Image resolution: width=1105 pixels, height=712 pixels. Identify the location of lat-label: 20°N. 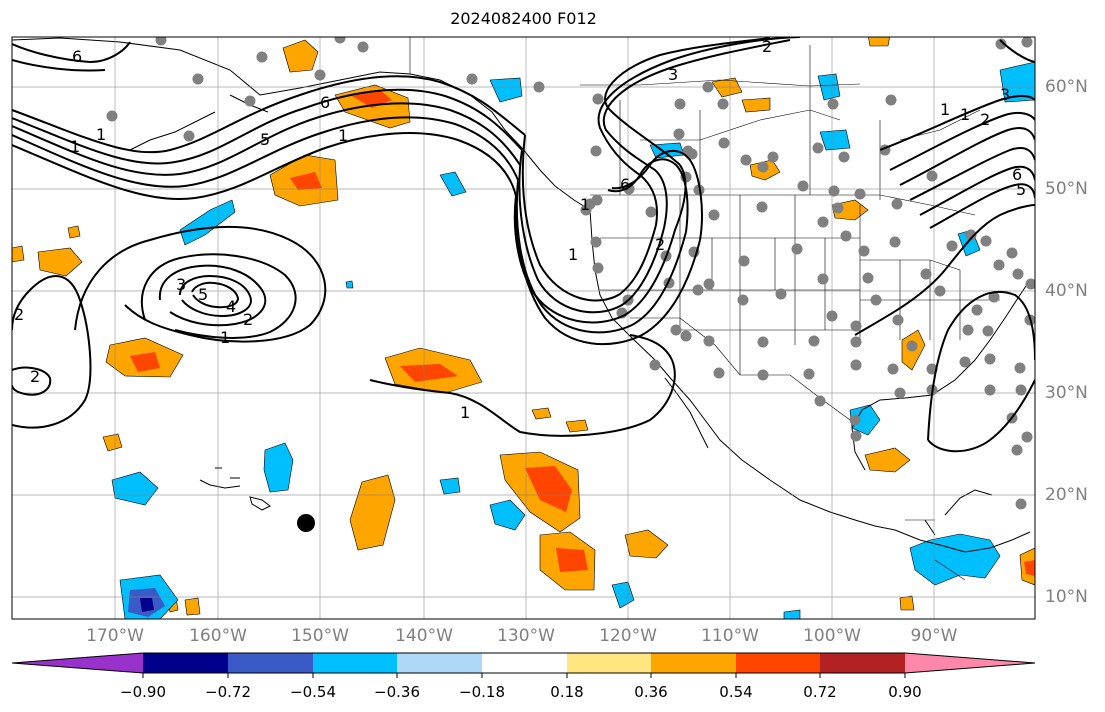
(1066, 495).